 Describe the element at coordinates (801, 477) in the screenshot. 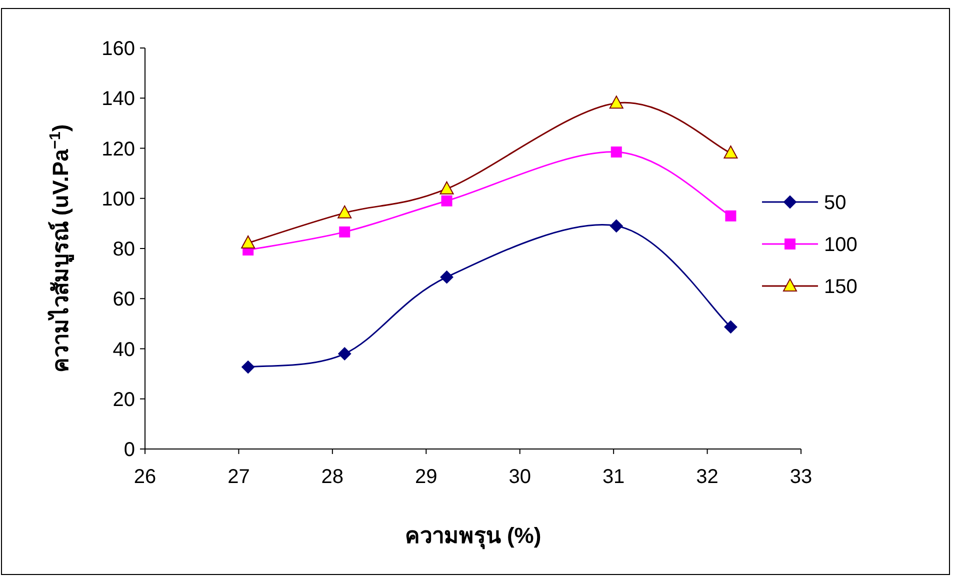

I see `x-tick-label: 33` at that location.